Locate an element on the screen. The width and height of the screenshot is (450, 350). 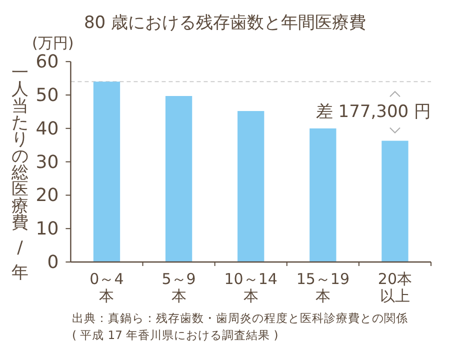
y-tick-label: 50 is located at coordinates (47, 95).